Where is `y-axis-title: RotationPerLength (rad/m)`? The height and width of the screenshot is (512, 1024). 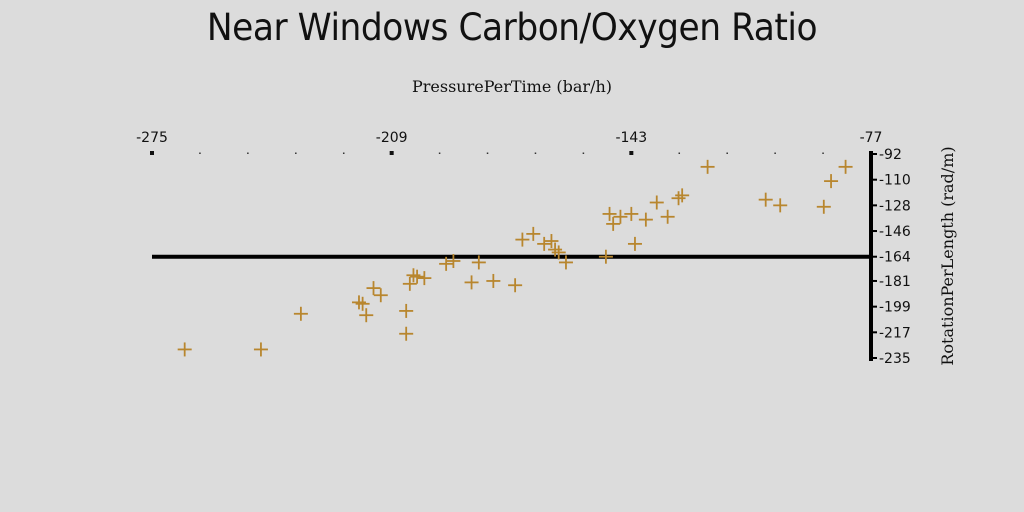 y-axis-title: RotationPerLength (rad/m) is located at coordinates (947, 255).